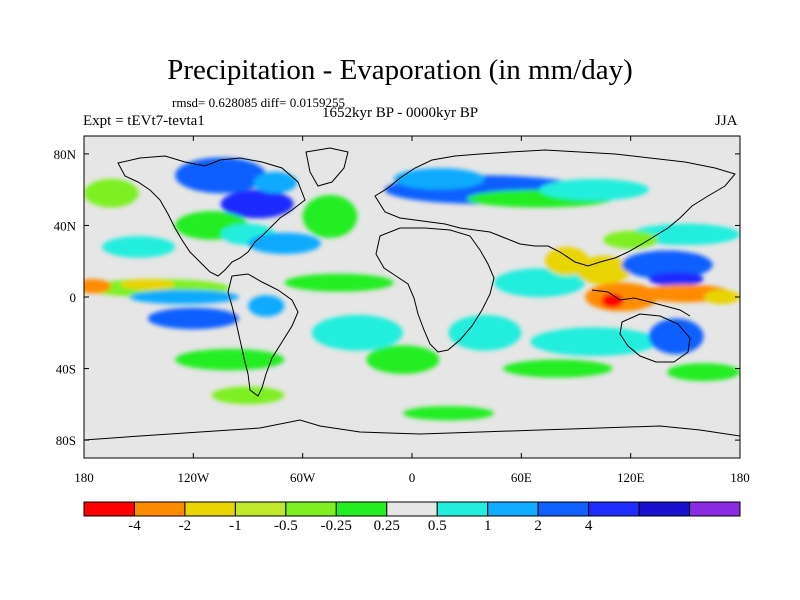  What do you see at coordinates (555, 208) in the screenshot?
I see `coast-eurasia` at bounding box center [555, 208].